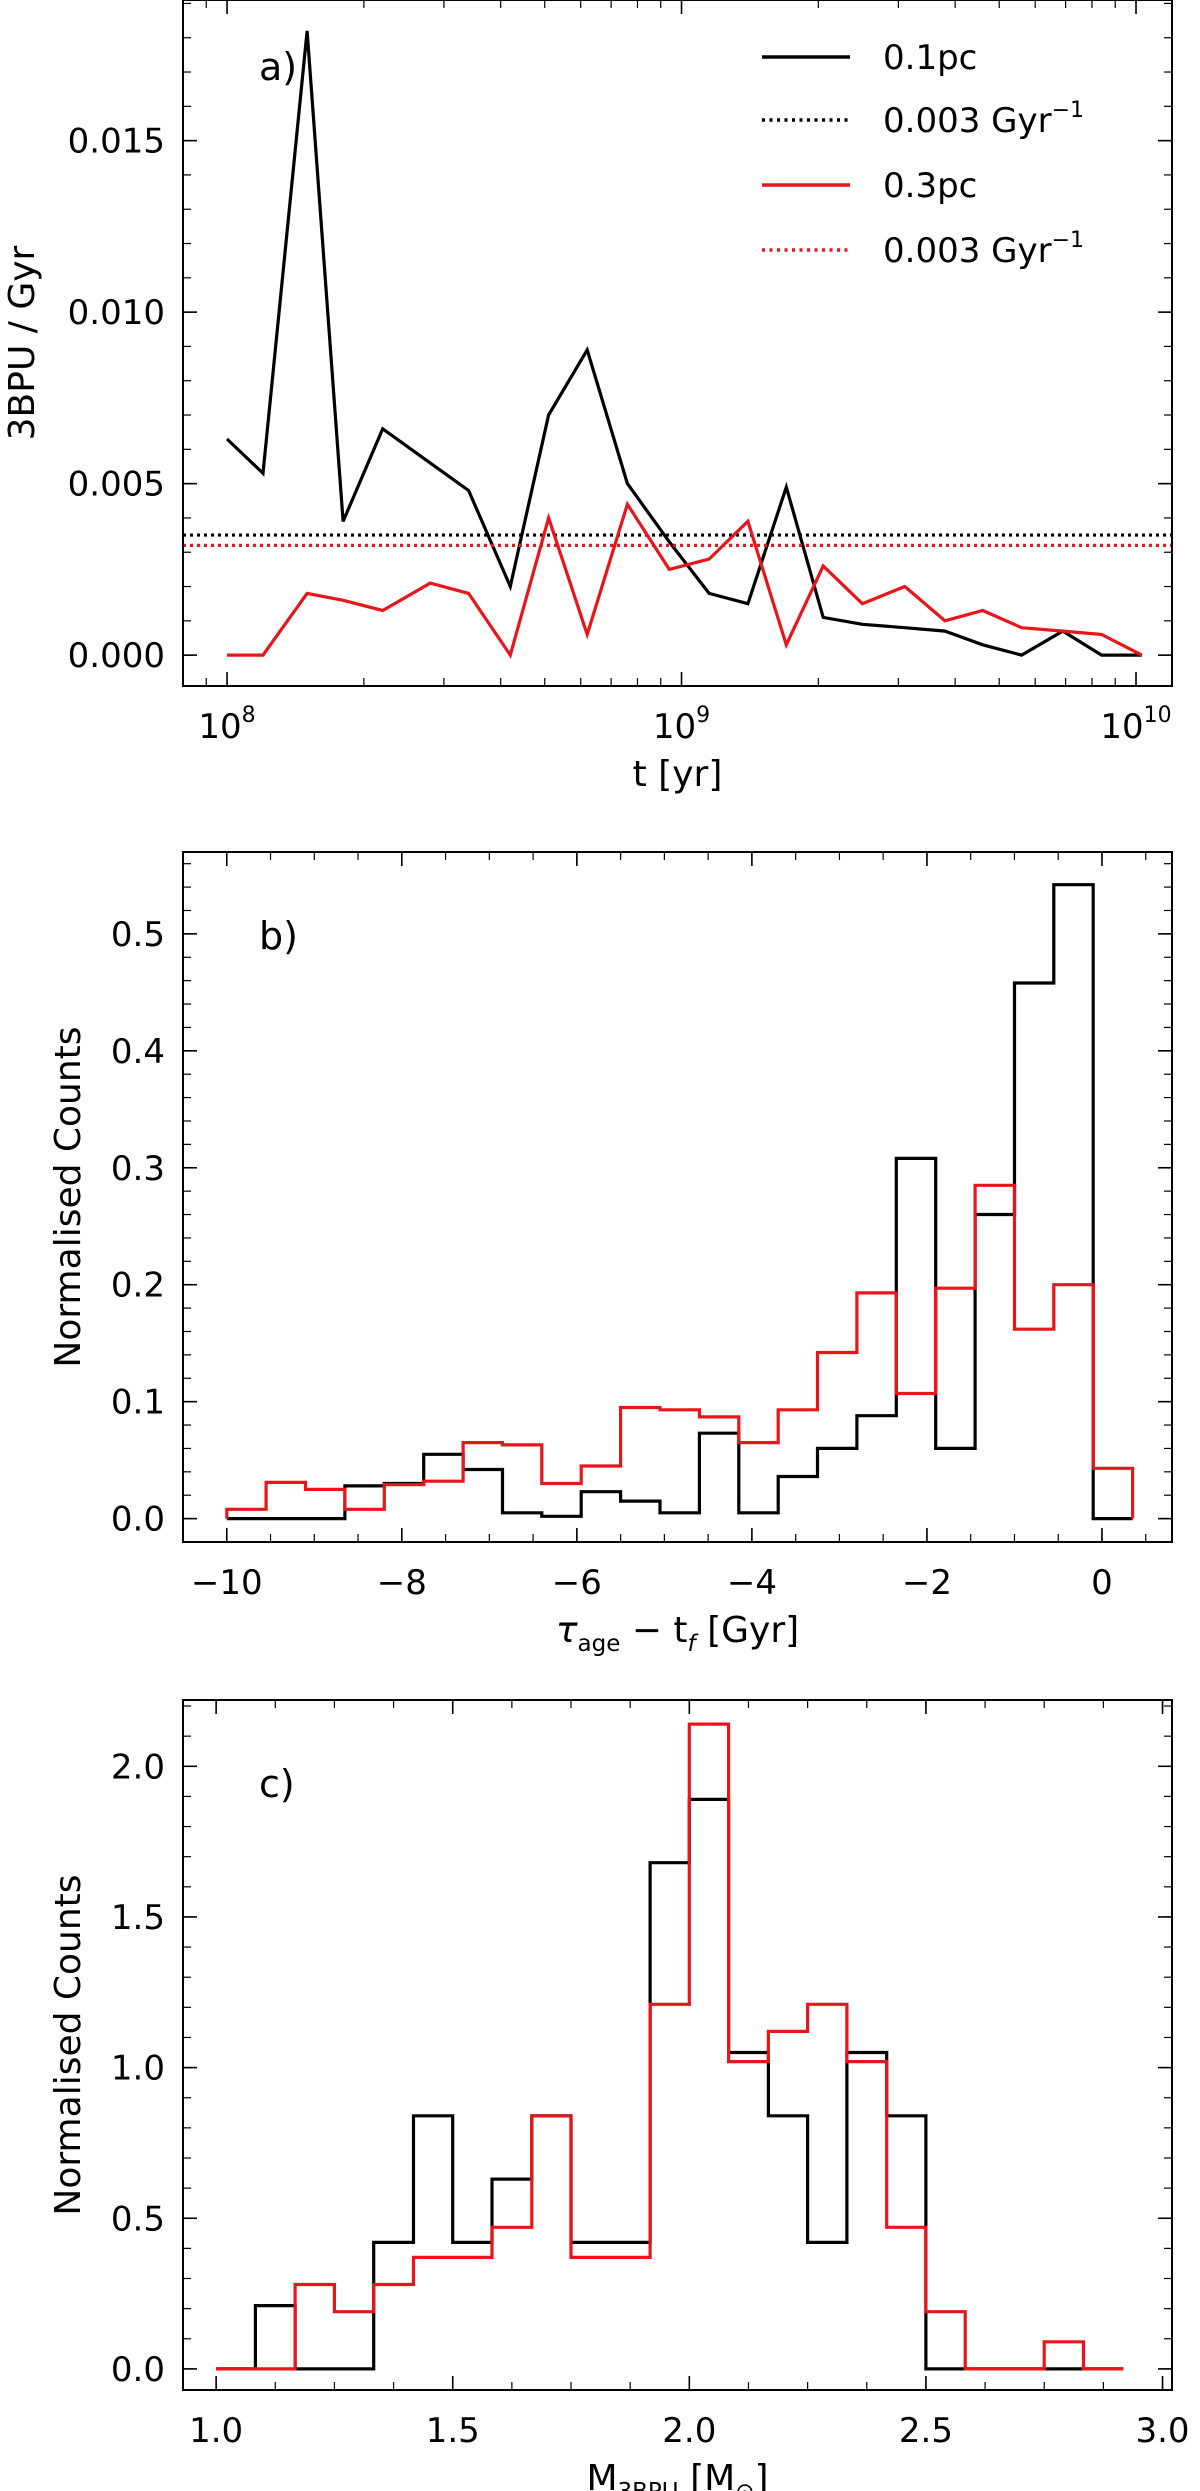 Image resolution: width=1200 pixels, height=2491 pixels. I want to click on panel-label: b), so click(278, 936).